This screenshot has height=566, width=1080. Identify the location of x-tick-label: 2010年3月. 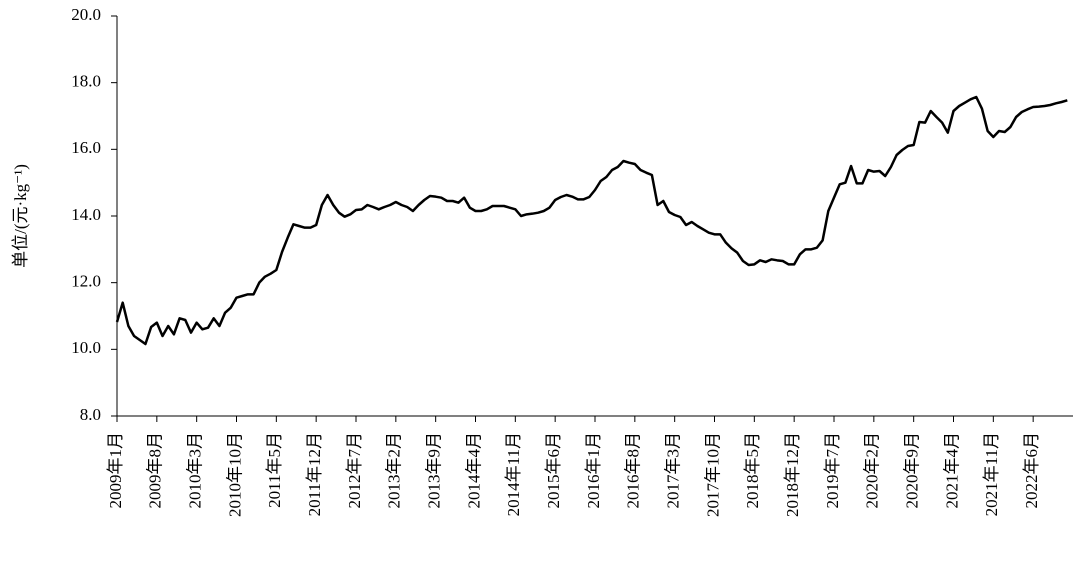
(195, 470).